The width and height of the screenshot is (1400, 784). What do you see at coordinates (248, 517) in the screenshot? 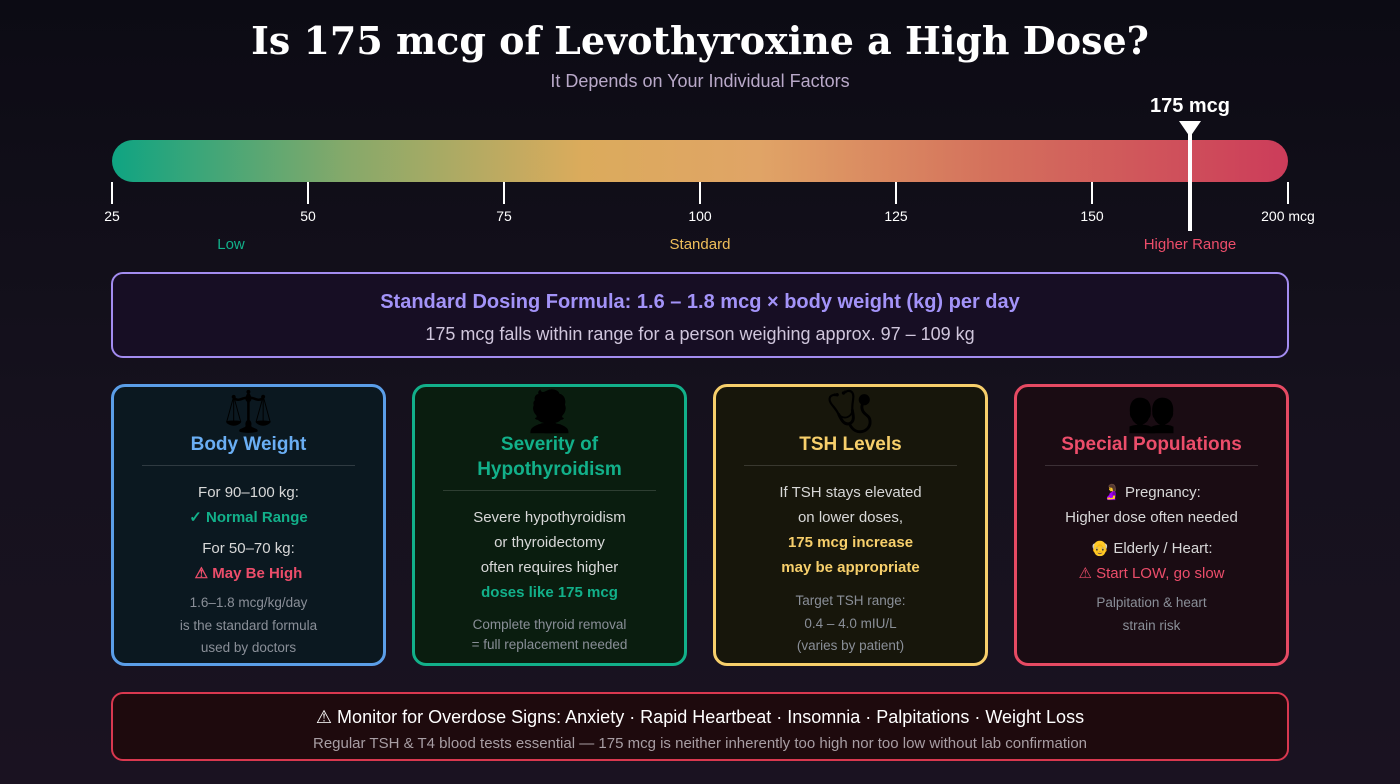
I see `card-line: ✓ Normal Range` at bounding box center [248, 517].